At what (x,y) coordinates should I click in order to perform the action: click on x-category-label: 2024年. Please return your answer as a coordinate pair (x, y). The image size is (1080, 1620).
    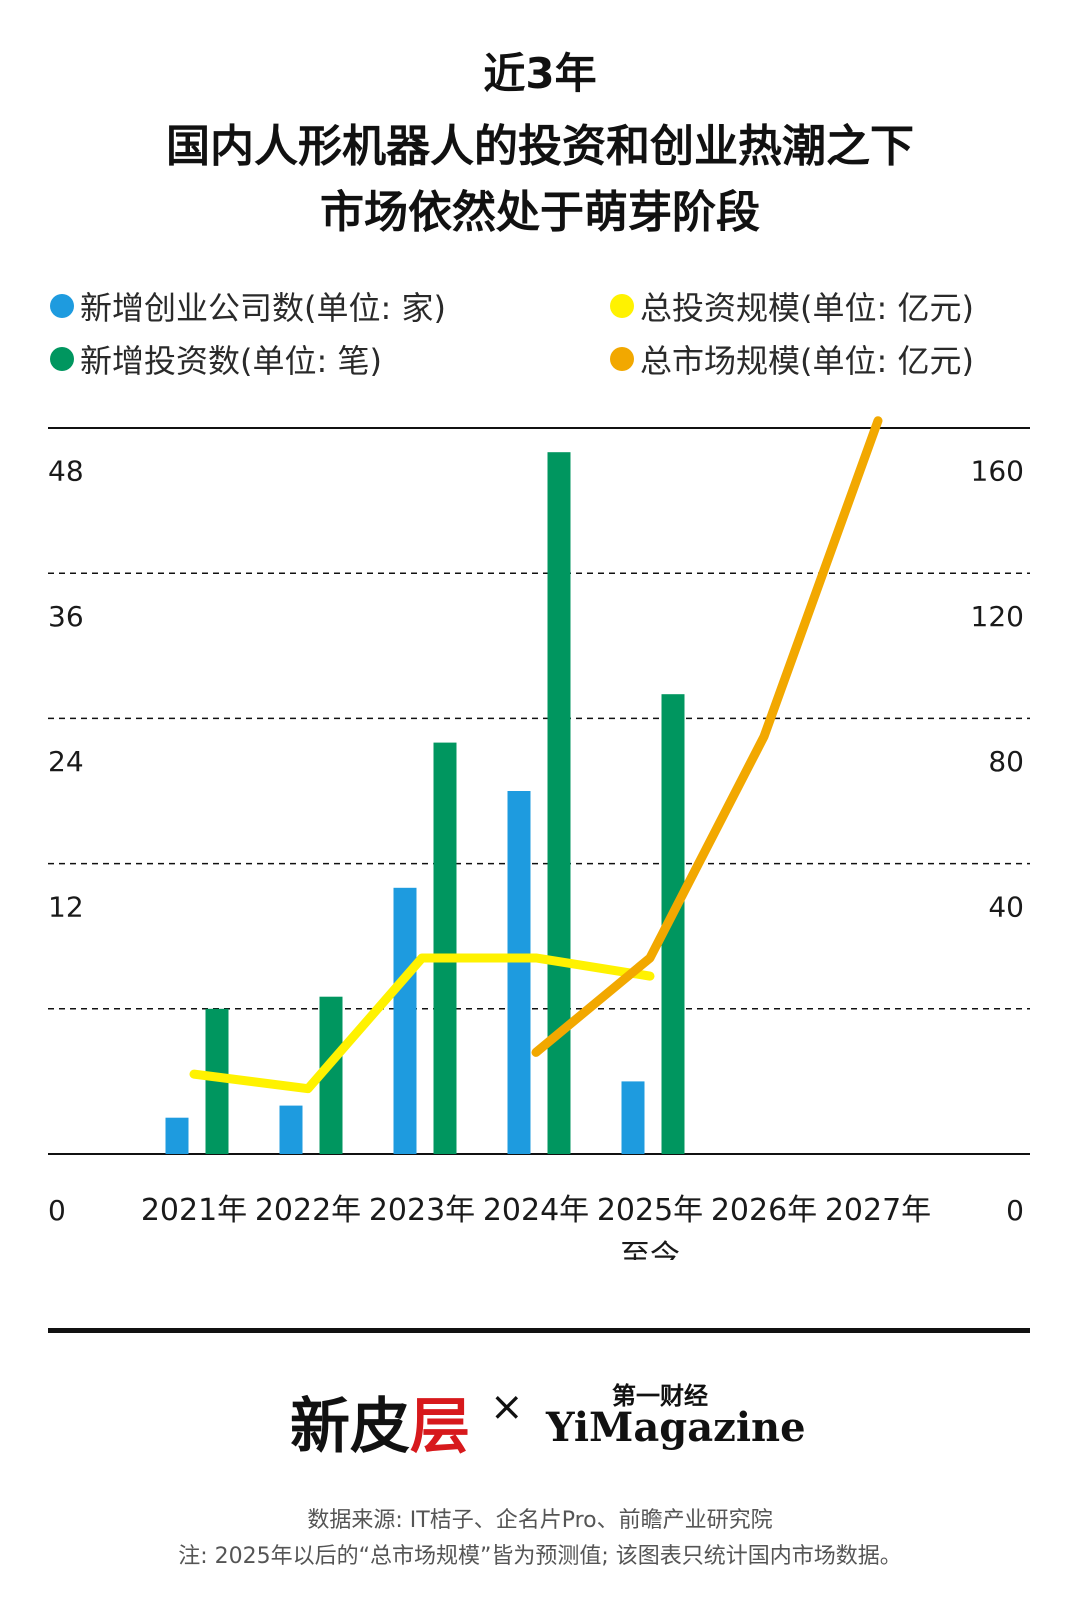
    Looking at the image, I should click on (536, 1210).